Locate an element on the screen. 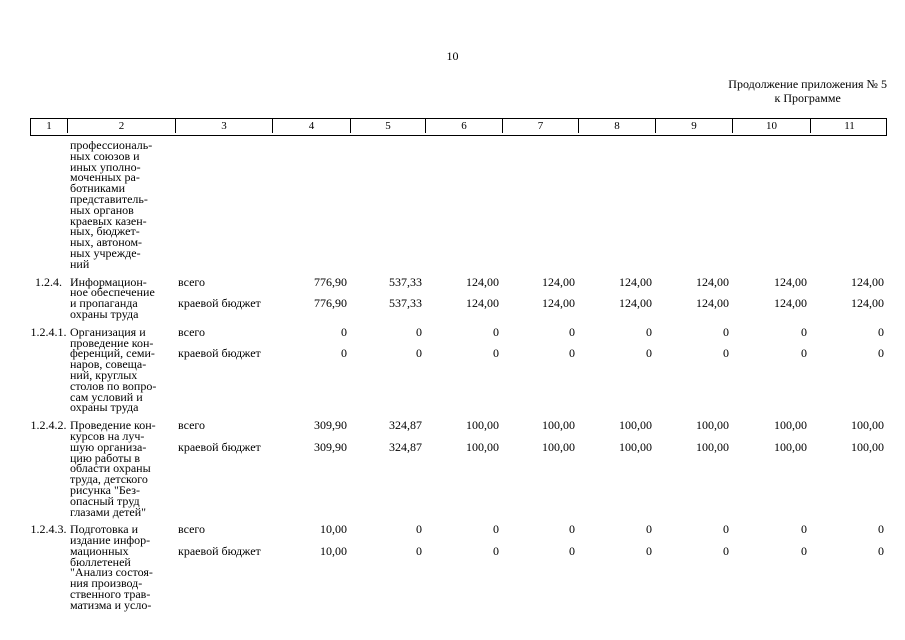  table-header-row: 1 2 3 4 5 6 7 8 9 10 11 is located at coordinates (458, 127).